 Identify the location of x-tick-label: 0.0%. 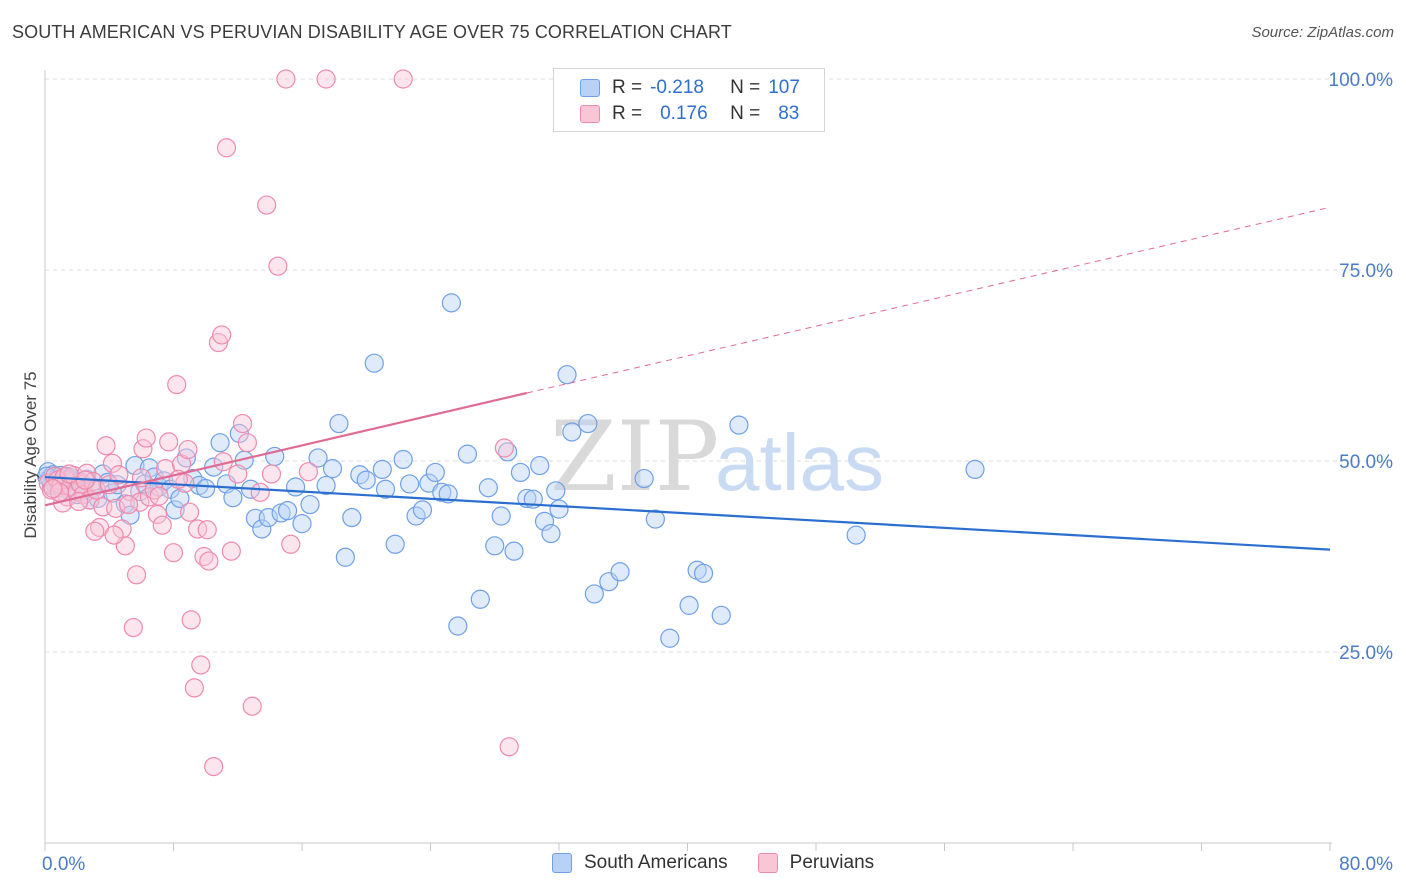
(63, 864).